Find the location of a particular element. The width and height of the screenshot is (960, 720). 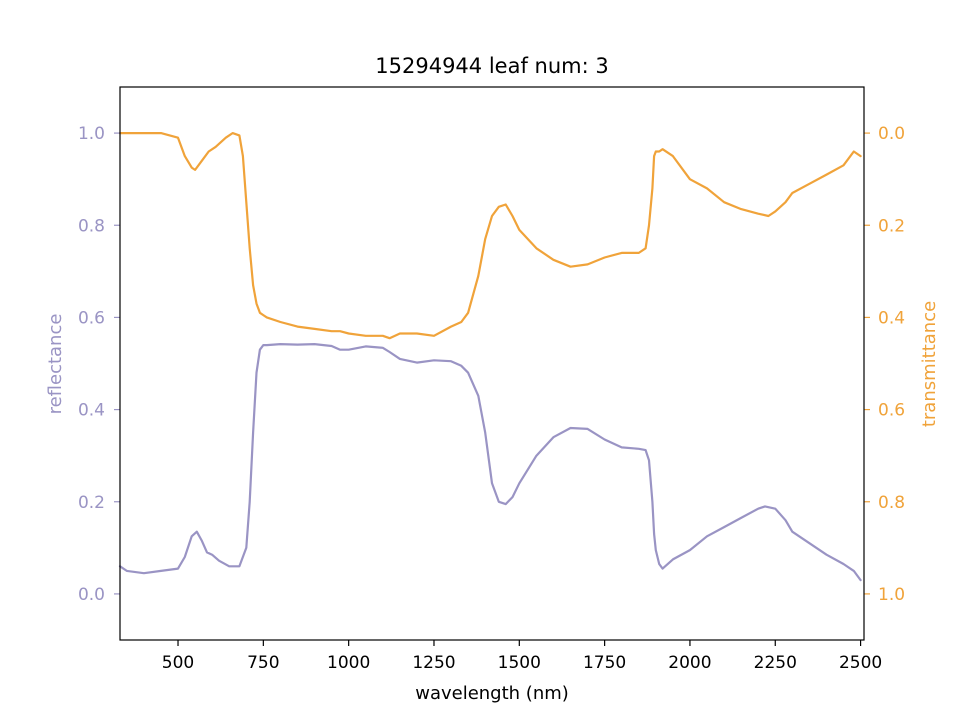

right-tick-label: 0.0 is located at coordinates (891, 134).